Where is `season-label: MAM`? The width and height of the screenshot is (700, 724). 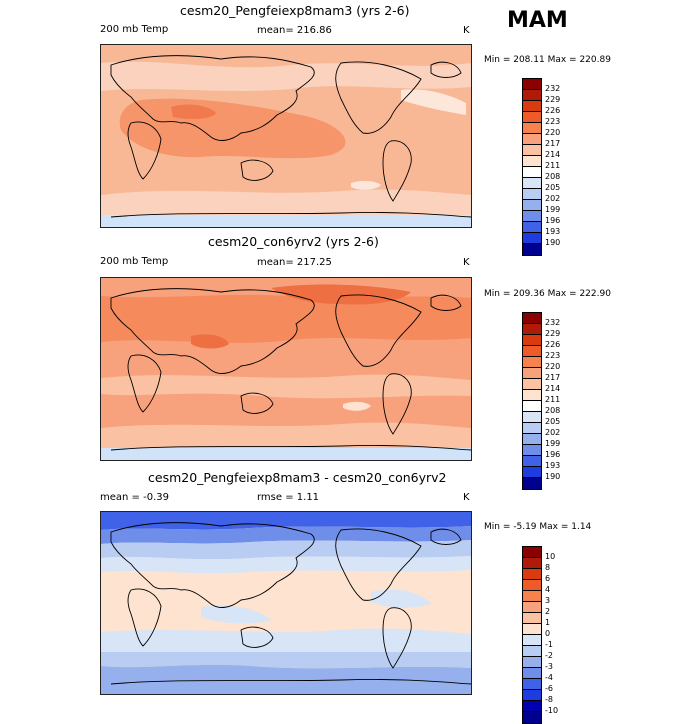 season-label: MAM is located at coordinates (537, 20).